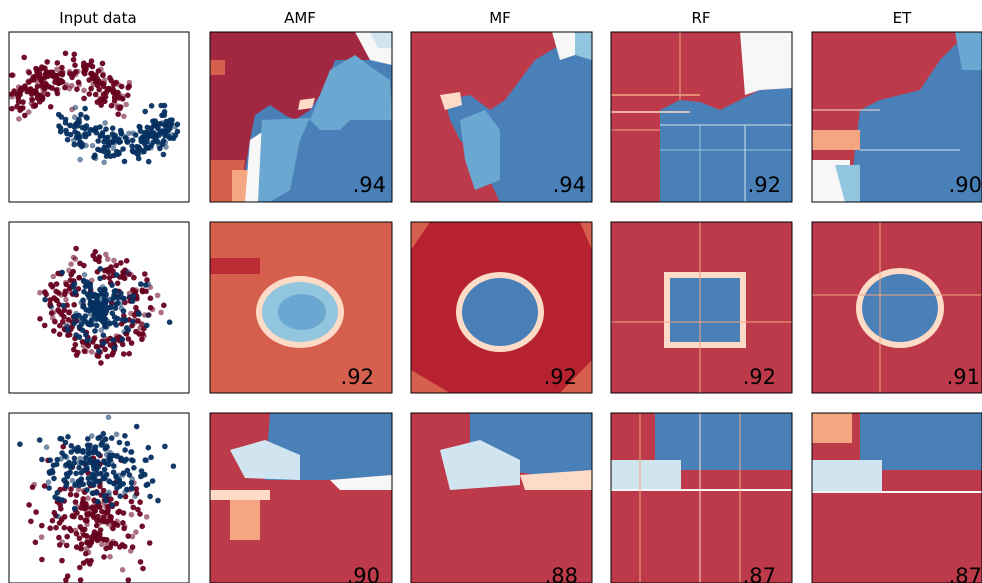 The width and height of the screenshot is (982, 583). I want to click on score-mf-moons: .94, so click(569, 185).